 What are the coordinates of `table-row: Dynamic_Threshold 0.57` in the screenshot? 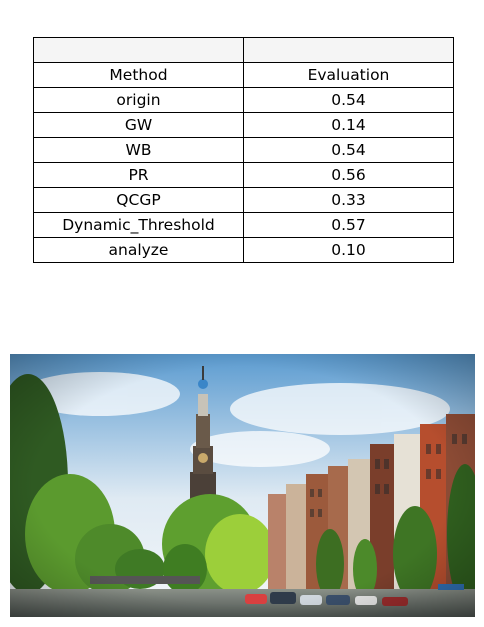 It's located at (243, 225).